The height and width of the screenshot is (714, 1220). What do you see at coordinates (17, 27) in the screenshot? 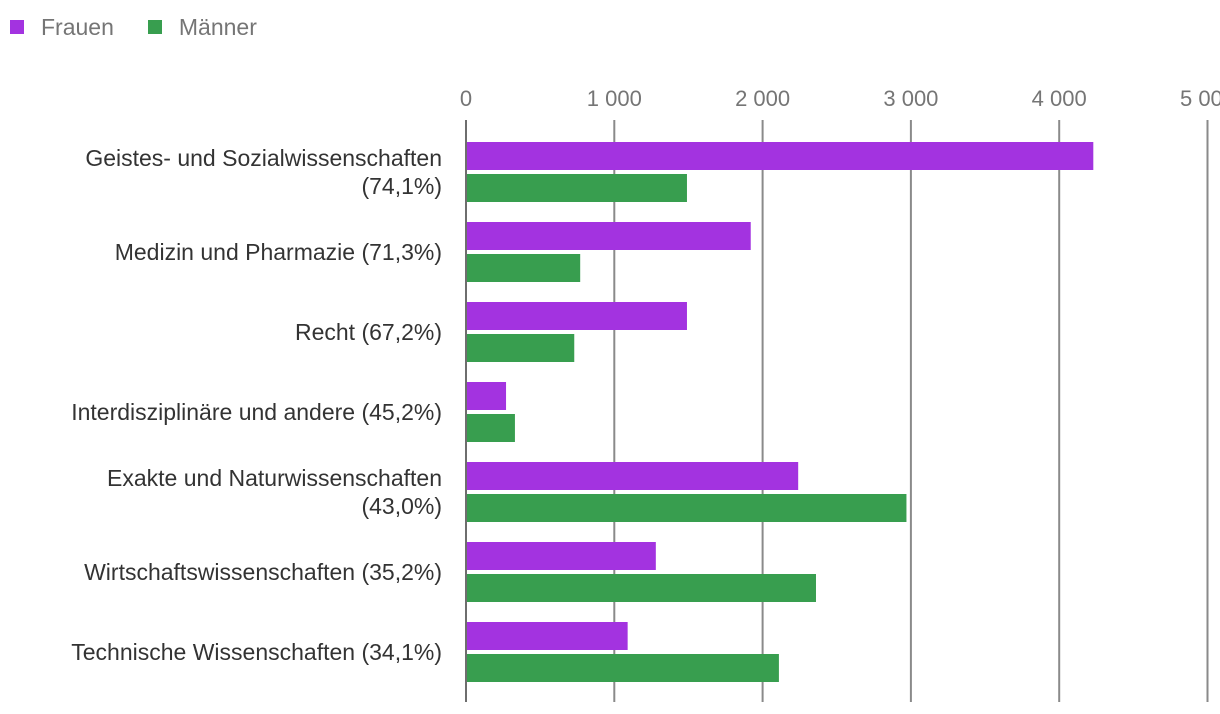
I see `legend-swatch-frauen` at bounding box center [17, 27].